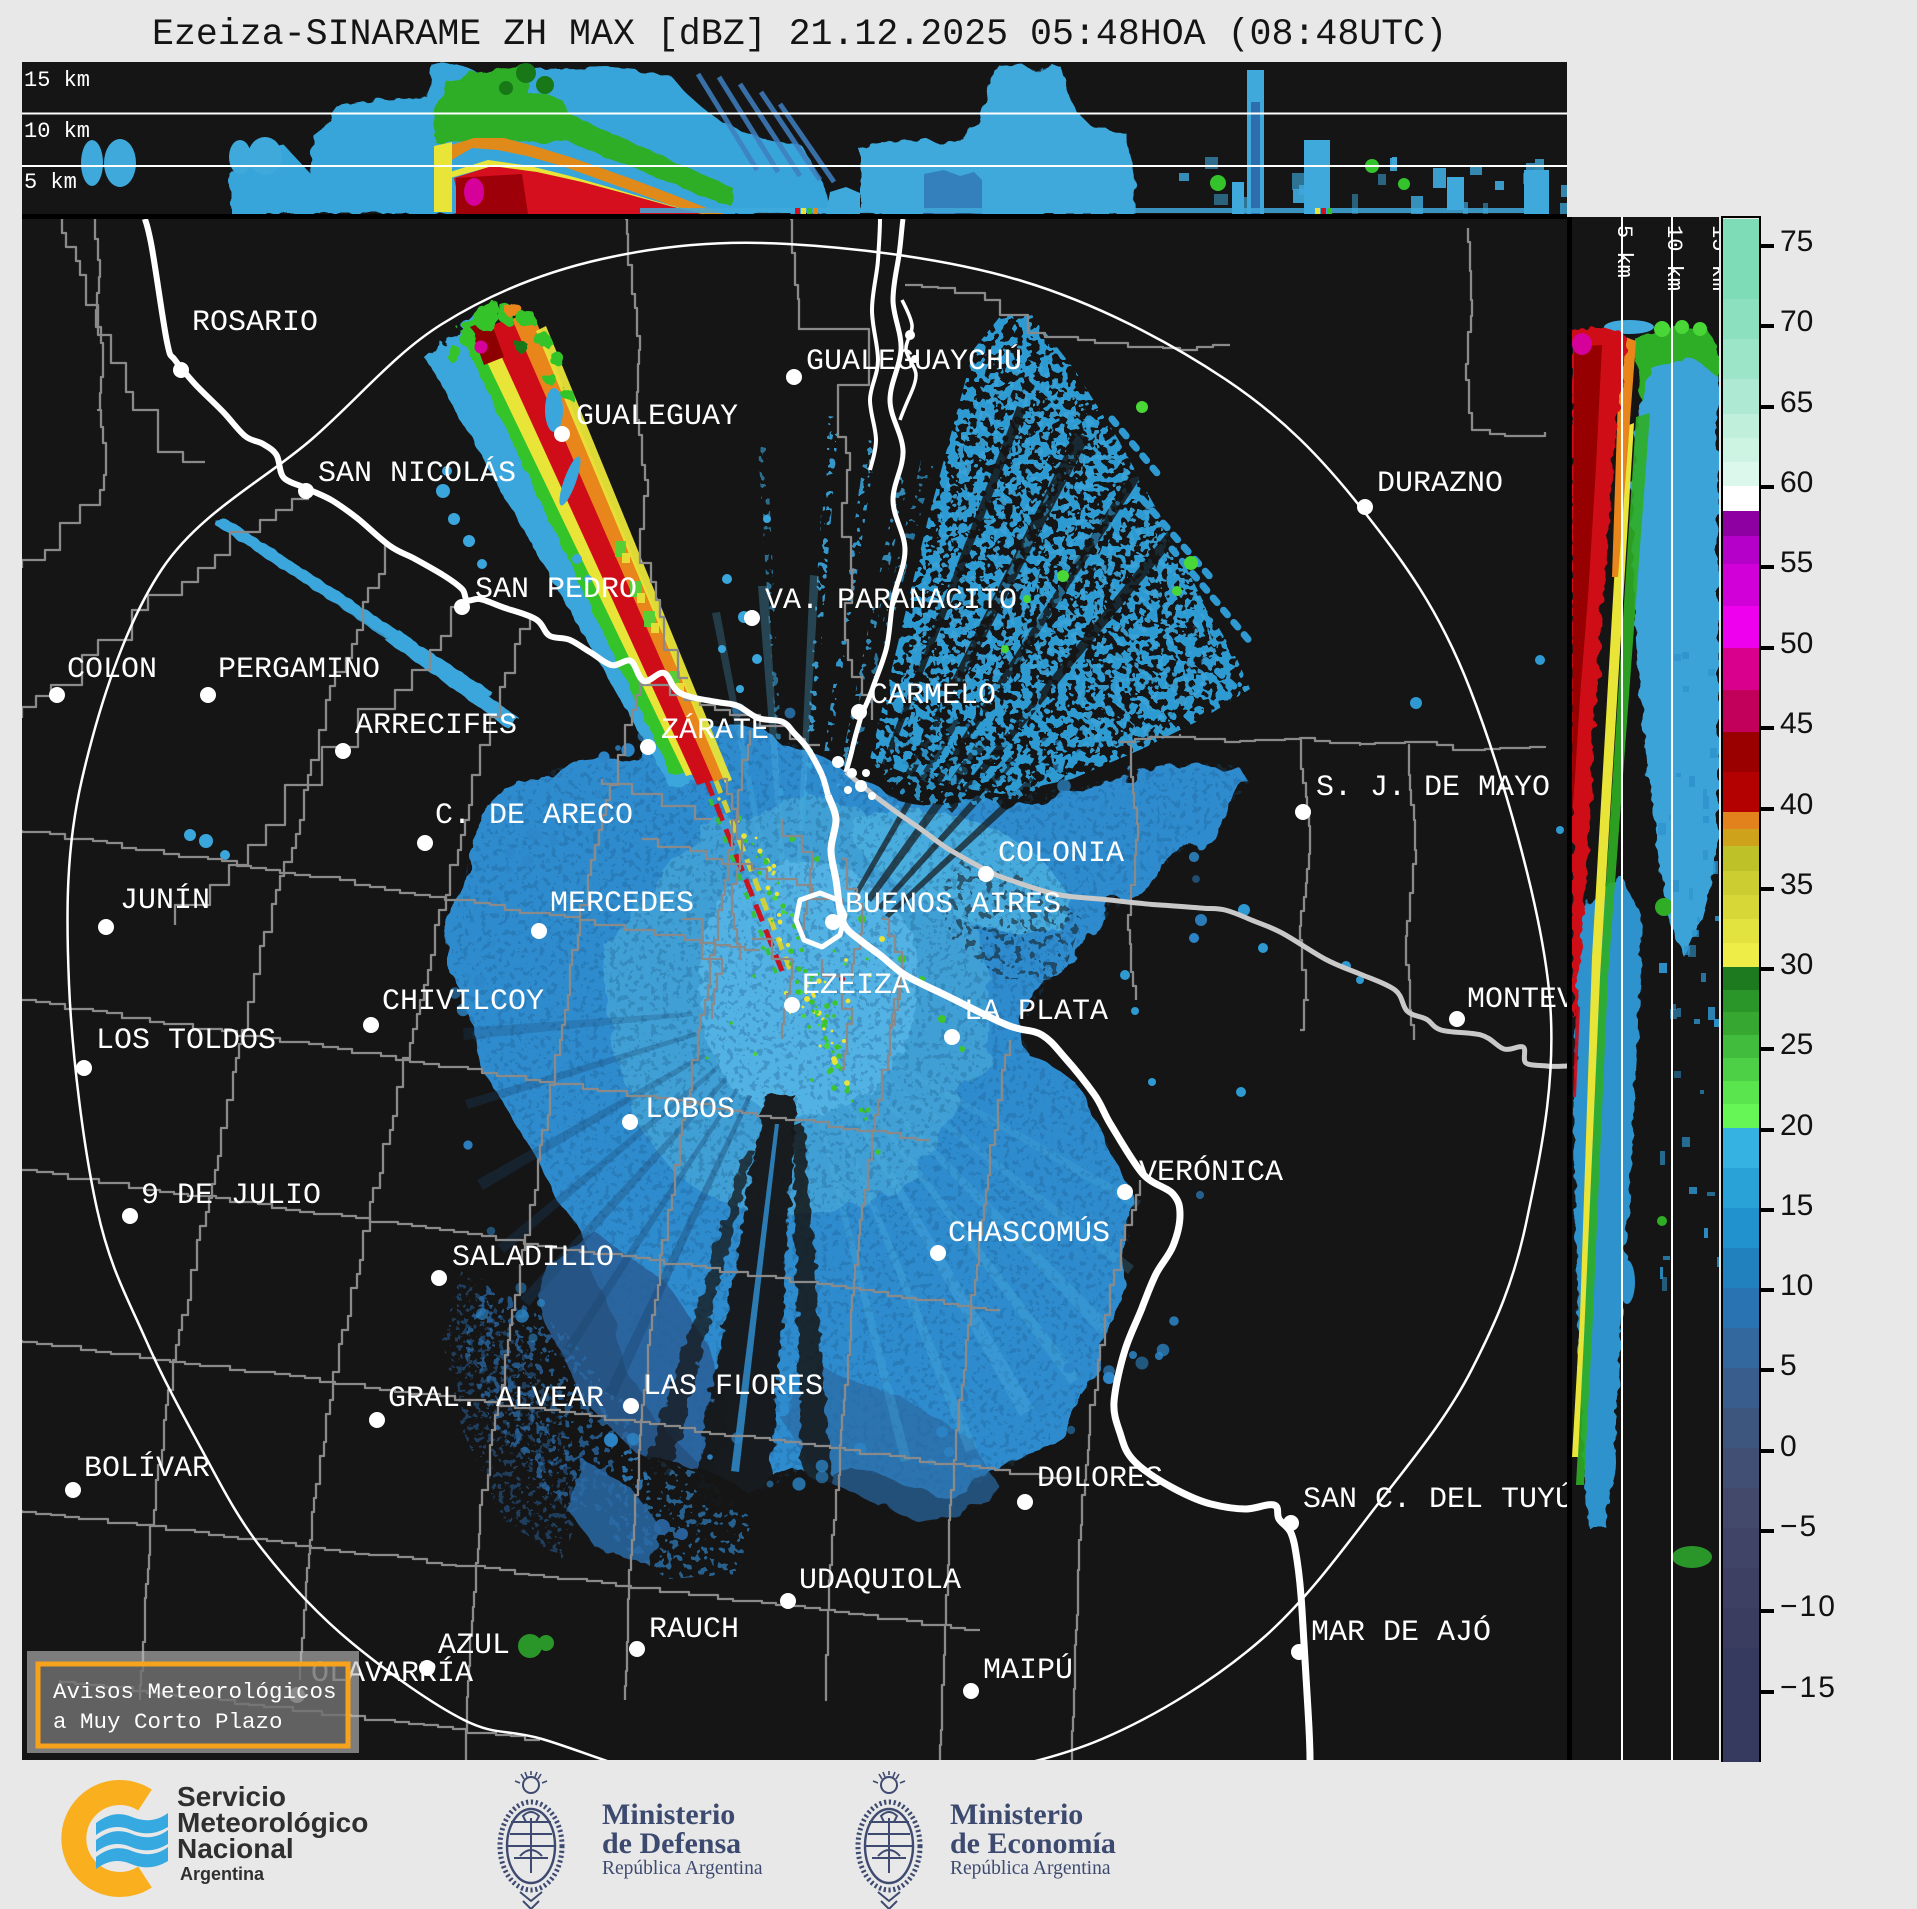 The width and height of the screenshot is (1917, 1909). Describe the element at coordinates (299, 670) in the screenshot. I see `svg-text: PERGAMINO` at that location.